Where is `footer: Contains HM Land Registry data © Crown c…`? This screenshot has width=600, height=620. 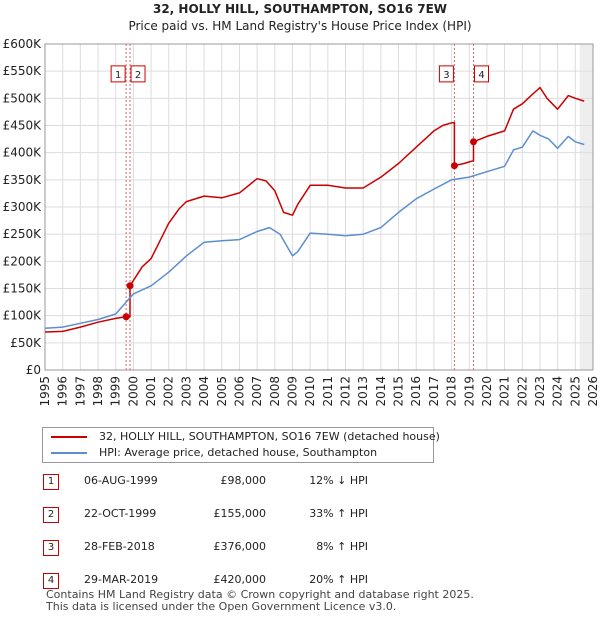
footer: Contains HM Land Registry data © Crown c… is located at coordinates (260, 601).